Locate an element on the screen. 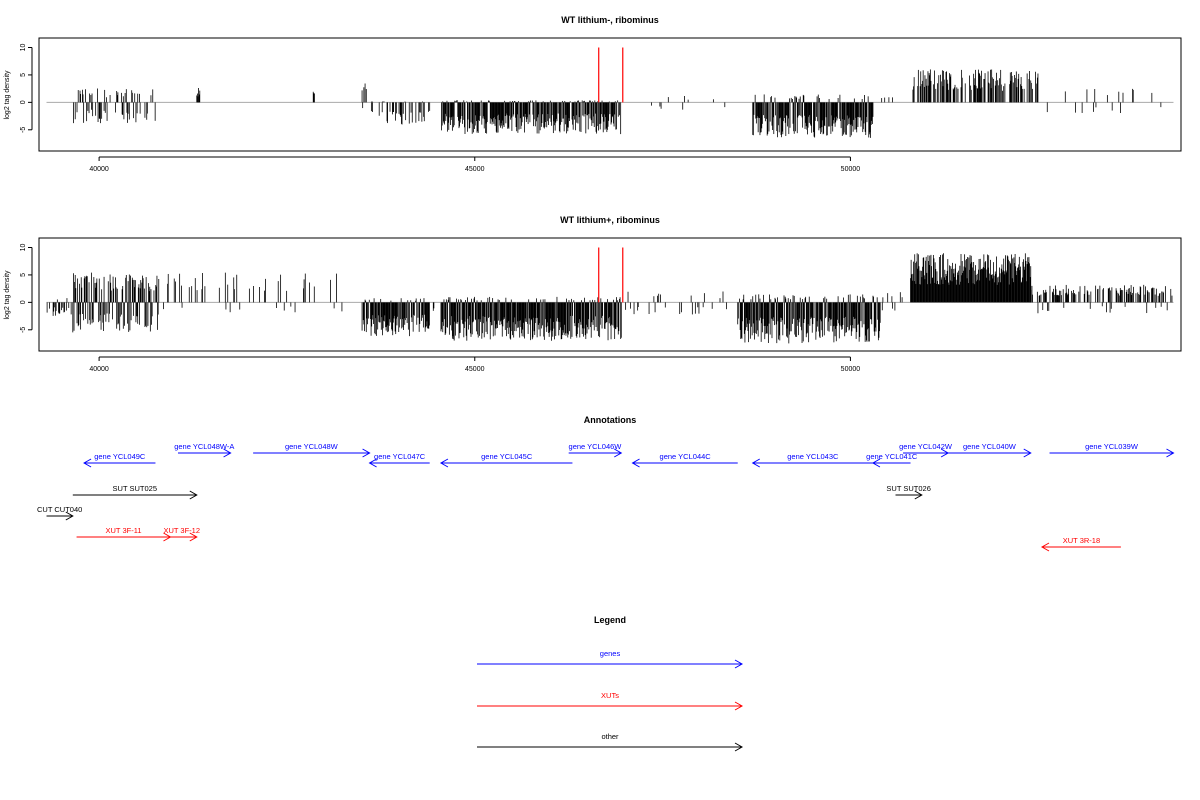  annotation-label: SUT SUT025 is located at coordinates (135, 488).